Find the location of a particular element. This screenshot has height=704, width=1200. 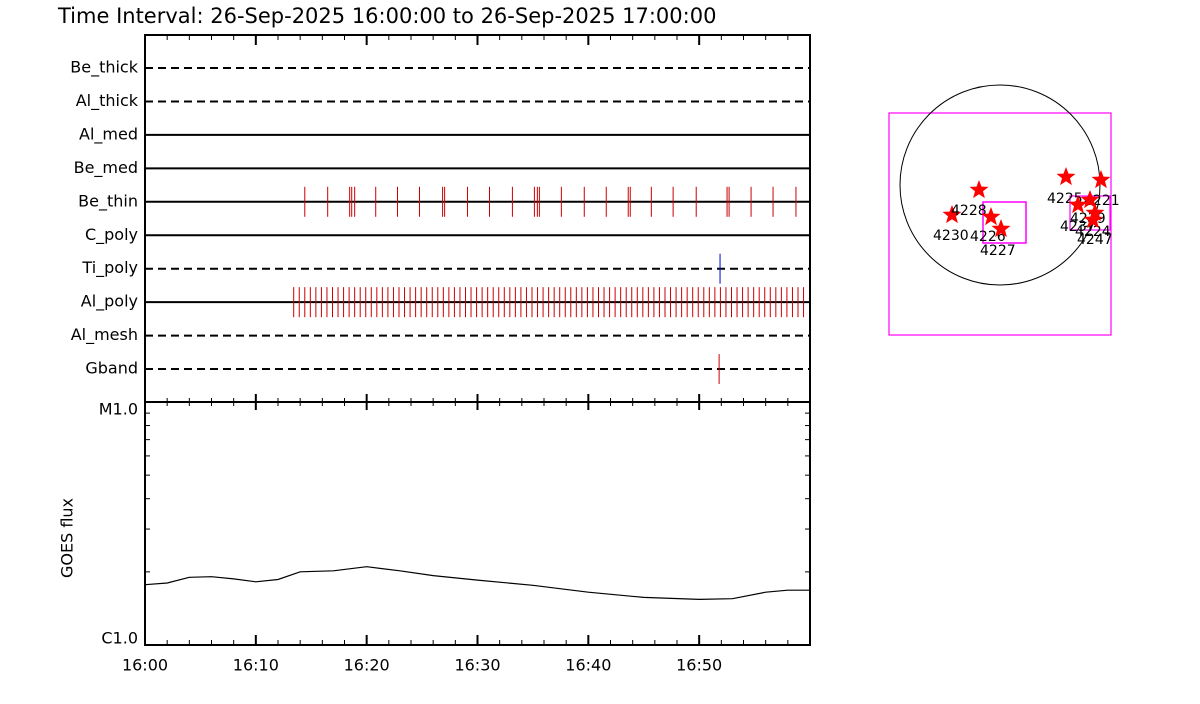

x-tick-label: 16:10 is located at coordinates (256, 665).